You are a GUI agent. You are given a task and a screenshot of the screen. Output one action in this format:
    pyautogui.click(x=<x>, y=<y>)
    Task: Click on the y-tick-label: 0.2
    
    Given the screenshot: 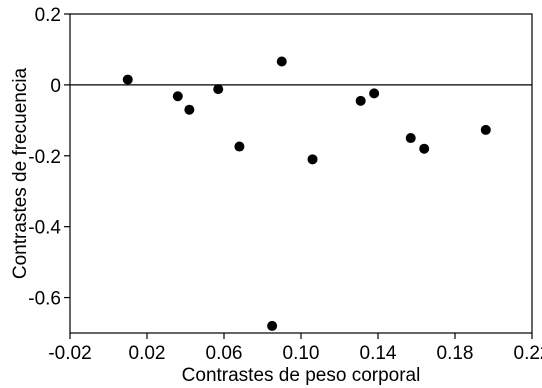 What is the action you would take?
    pyautogui.click(x=48, y=15)
    